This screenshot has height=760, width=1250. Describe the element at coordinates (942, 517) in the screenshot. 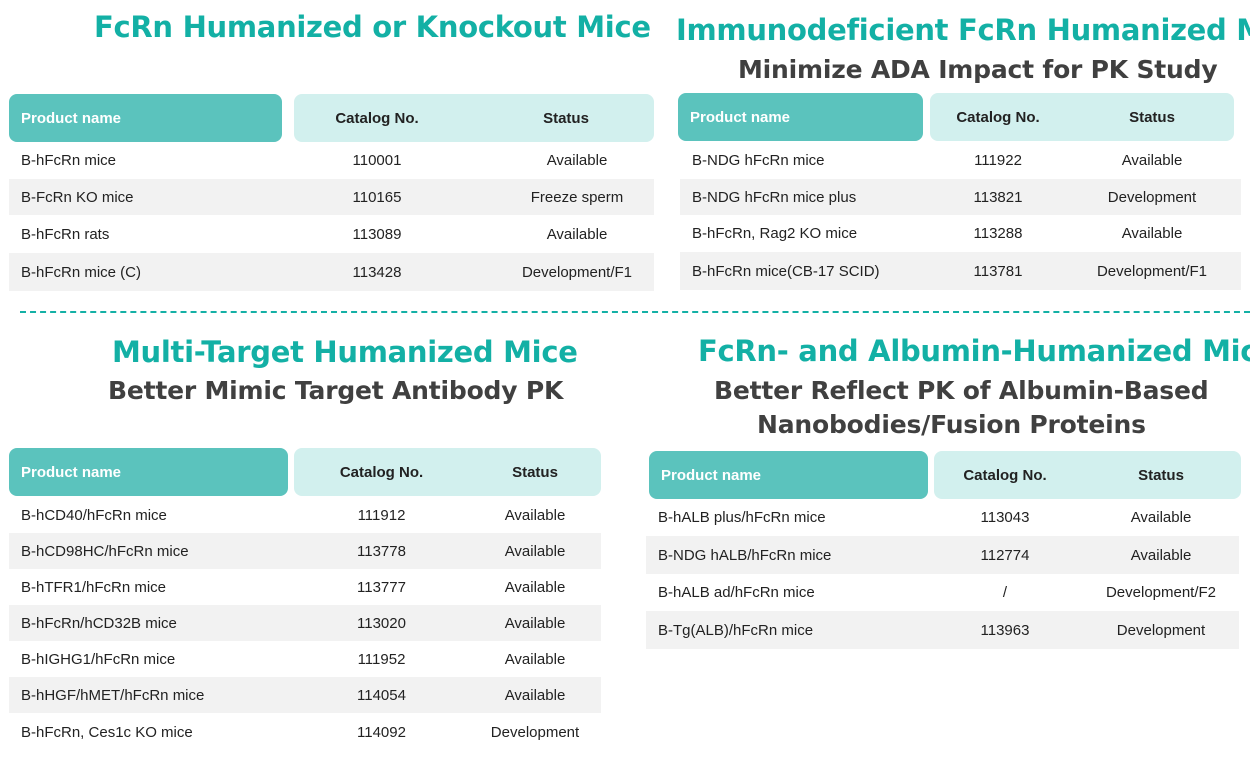

I see `table-row: B-hALB plus/hFcRn mice 113043 Available` at that location.